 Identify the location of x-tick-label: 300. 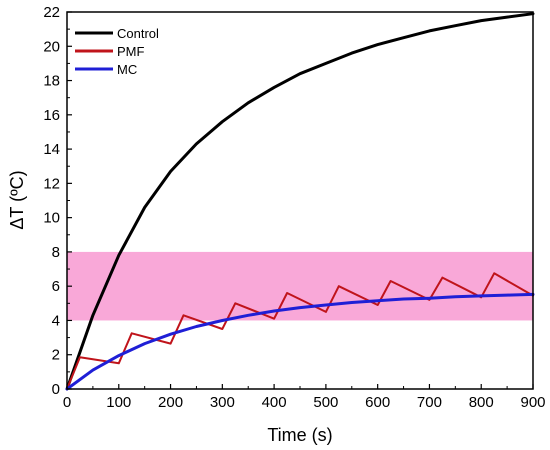
(222, 402).